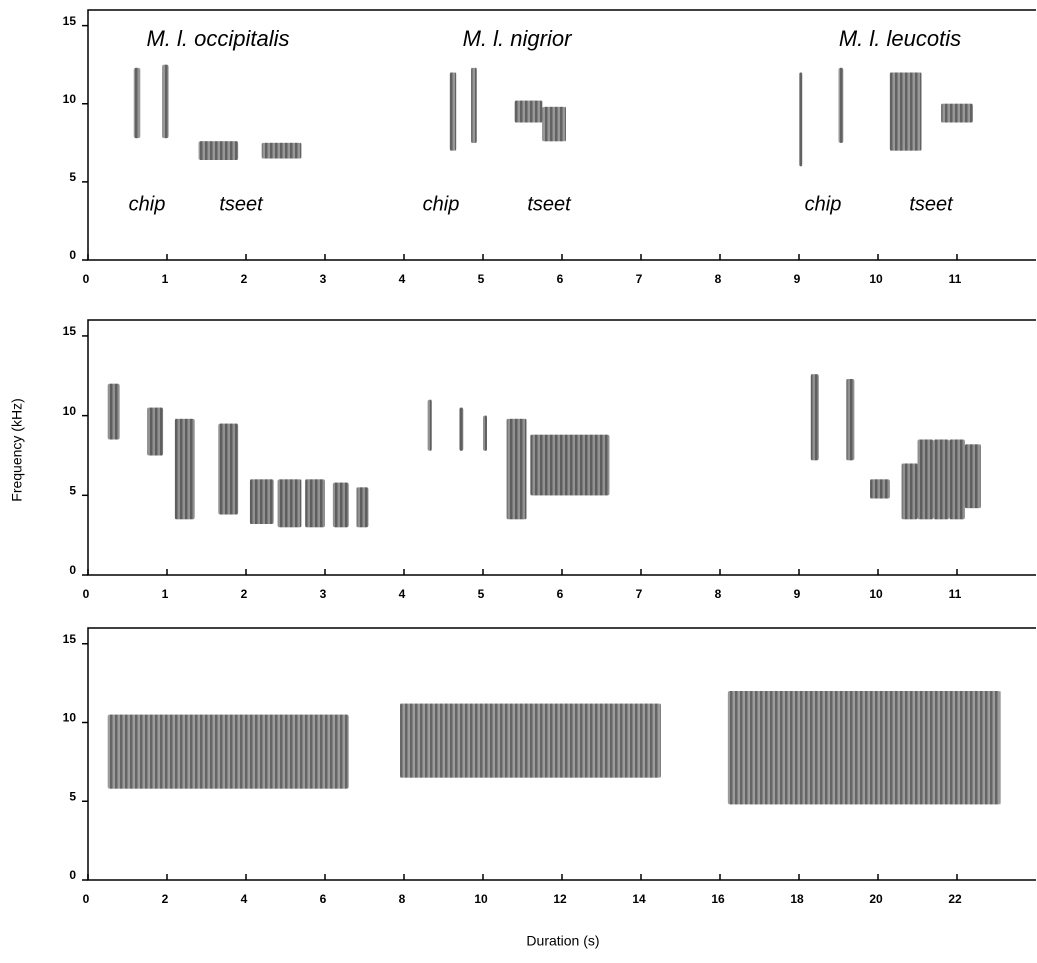 The width and height of the screenshot is (1037, 963). What do you see at coordinates (797, 899) in the screenshot?
I see `x-tick-label: 18` at bounding box center [797, 899].